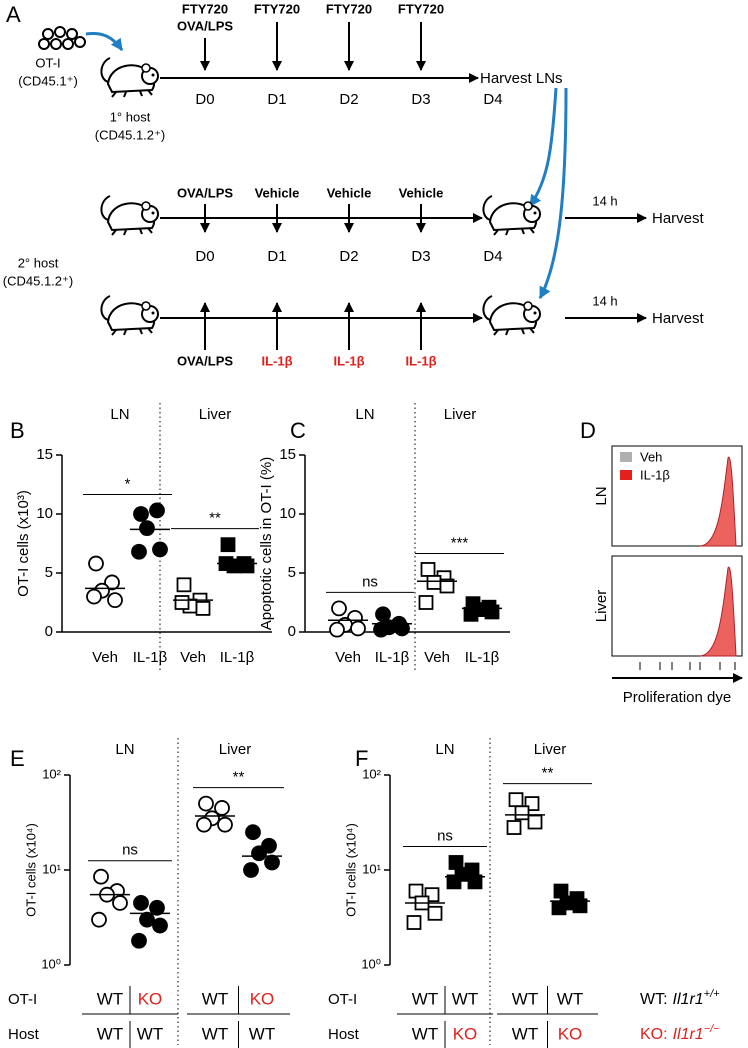 The image size is (748, 1048). I want to click on antigen-label: OVA/LPS, so click(205, 25).